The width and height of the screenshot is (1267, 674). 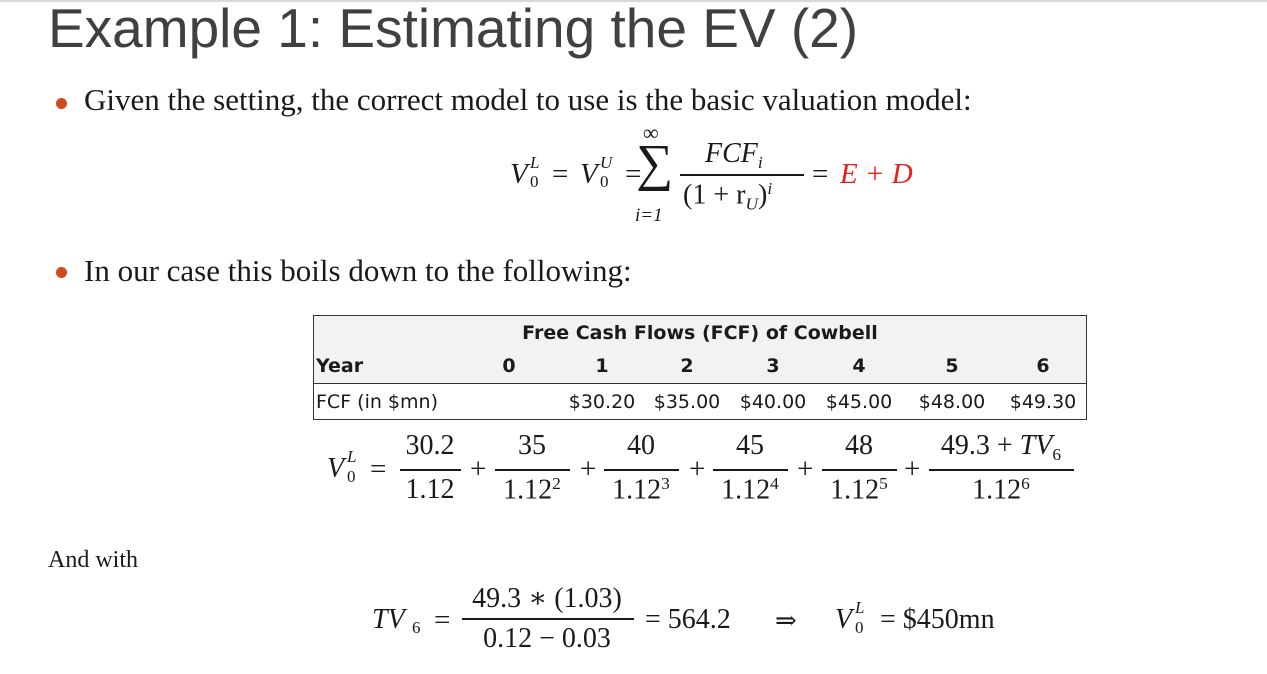 What do you see at coordinates (1043, 366) in the screenshot?
I see `year-cell: 6` at bounding box center [1043, 366].